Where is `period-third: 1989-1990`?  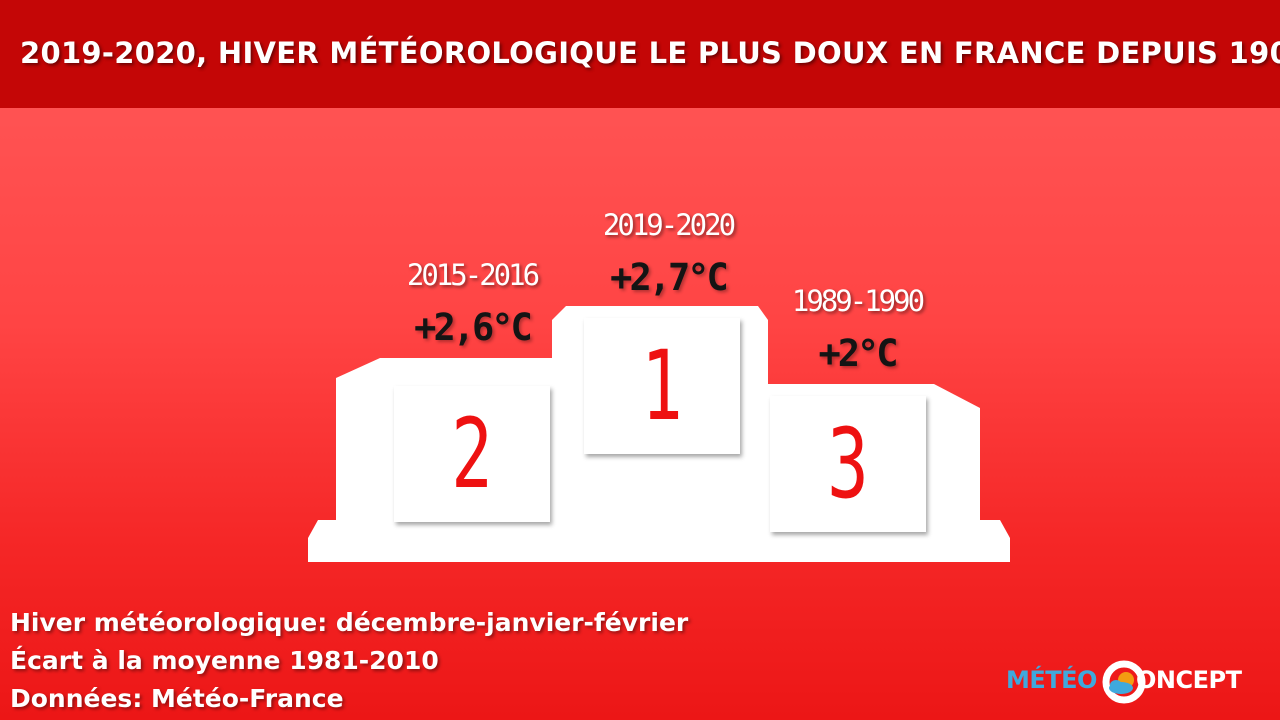
period-third: 1989-1990 is located at coordinates (858, 301).